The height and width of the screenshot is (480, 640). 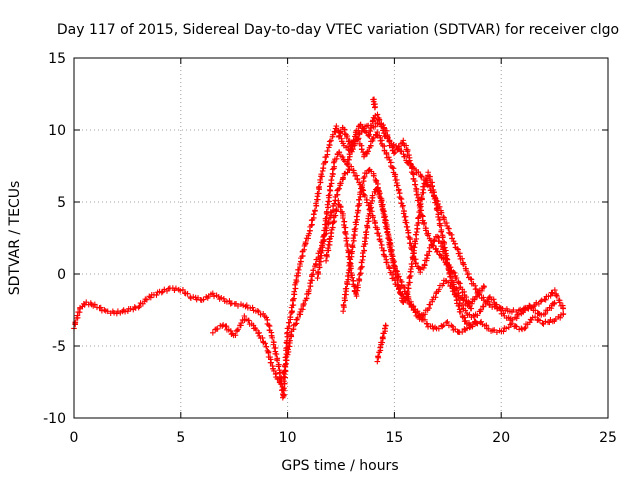 I want to click on y-axis-label: SDTVAR / TECUs, so click(x=15, y=238).